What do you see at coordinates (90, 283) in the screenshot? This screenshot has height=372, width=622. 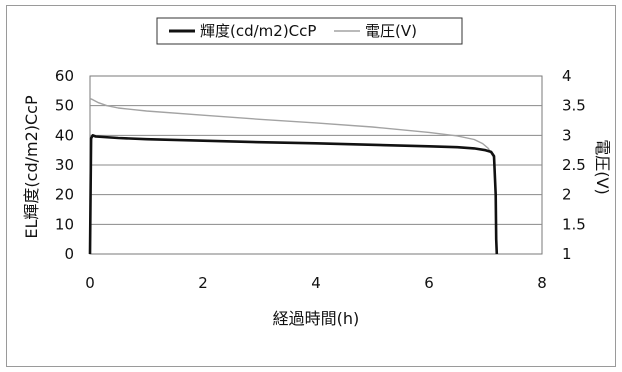 I see `x-tick-label: 0` at bounding box center [90, 283].